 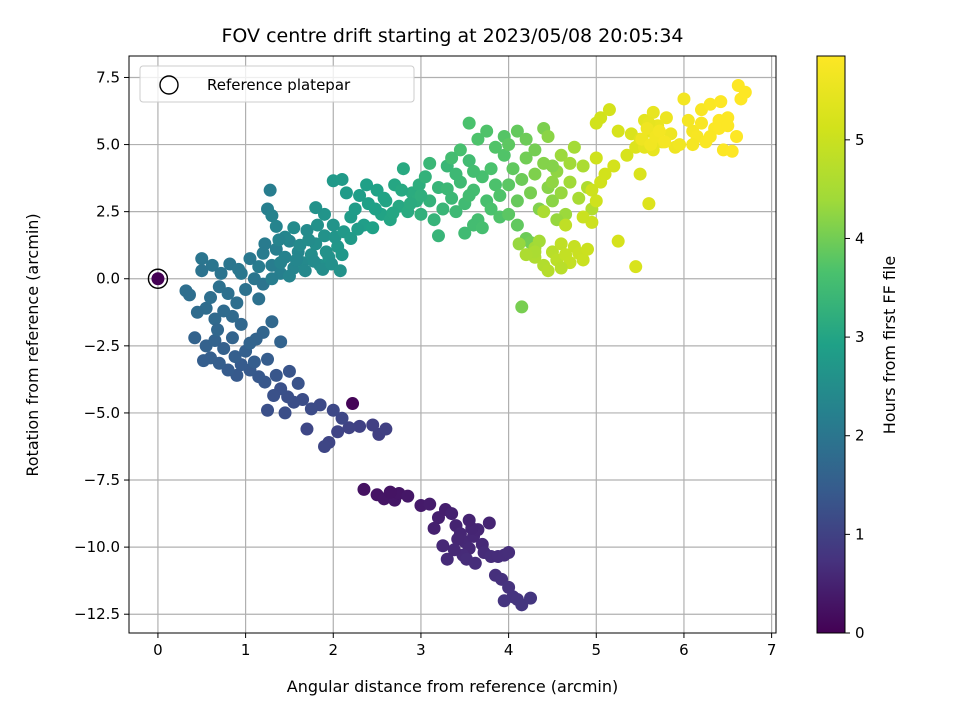 I want to click on reference-point-fill, so click(x=158, y=279).